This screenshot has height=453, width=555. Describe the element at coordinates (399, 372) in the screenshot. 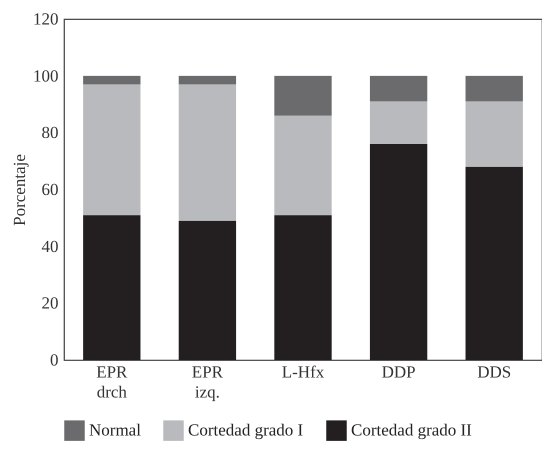

I see `x-tick-label: DDP` at that location.